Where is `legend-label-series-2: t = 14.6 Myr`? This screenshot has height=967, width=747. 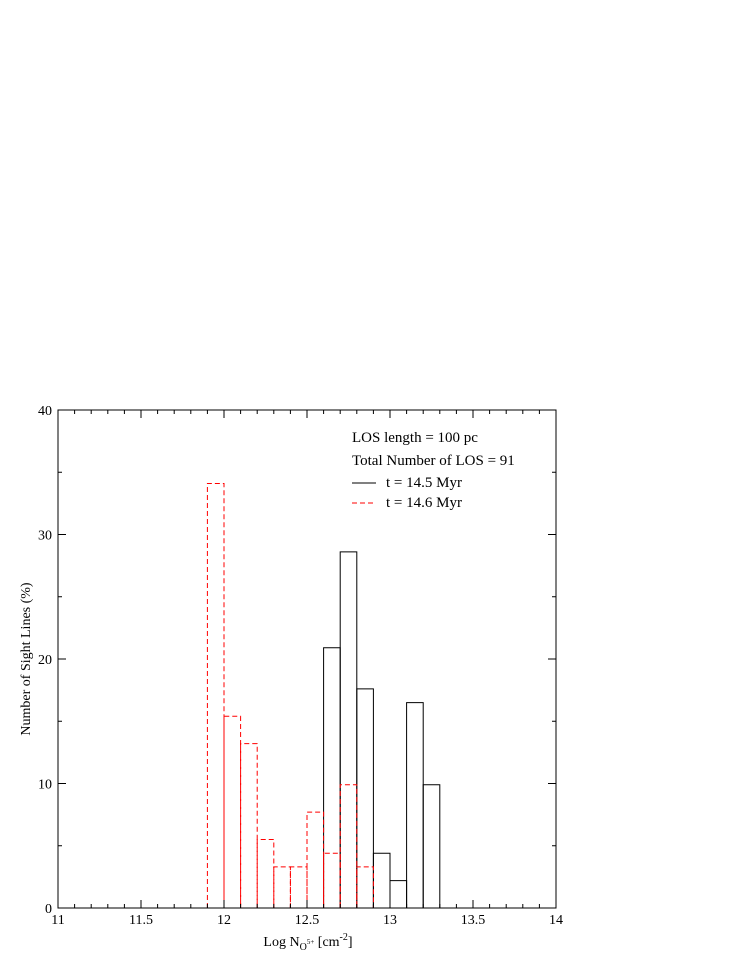
legend-label-series-2: t = 14.6 Myr is located at coordinates (424, 503).